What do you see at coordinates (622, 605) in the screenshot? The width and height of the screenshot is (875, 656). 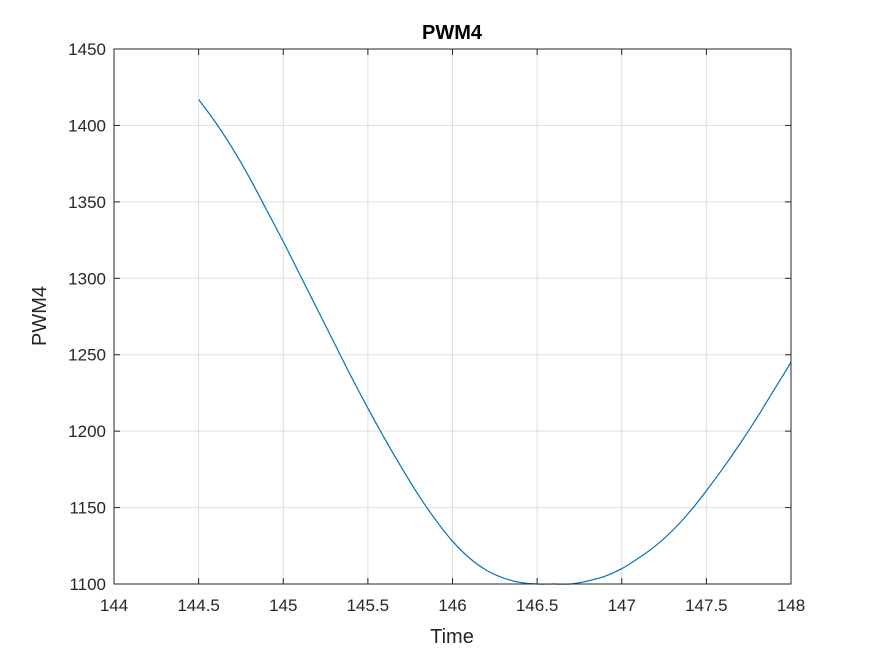 I see `x-tick-label: 147` at bounding box center [622, 605].